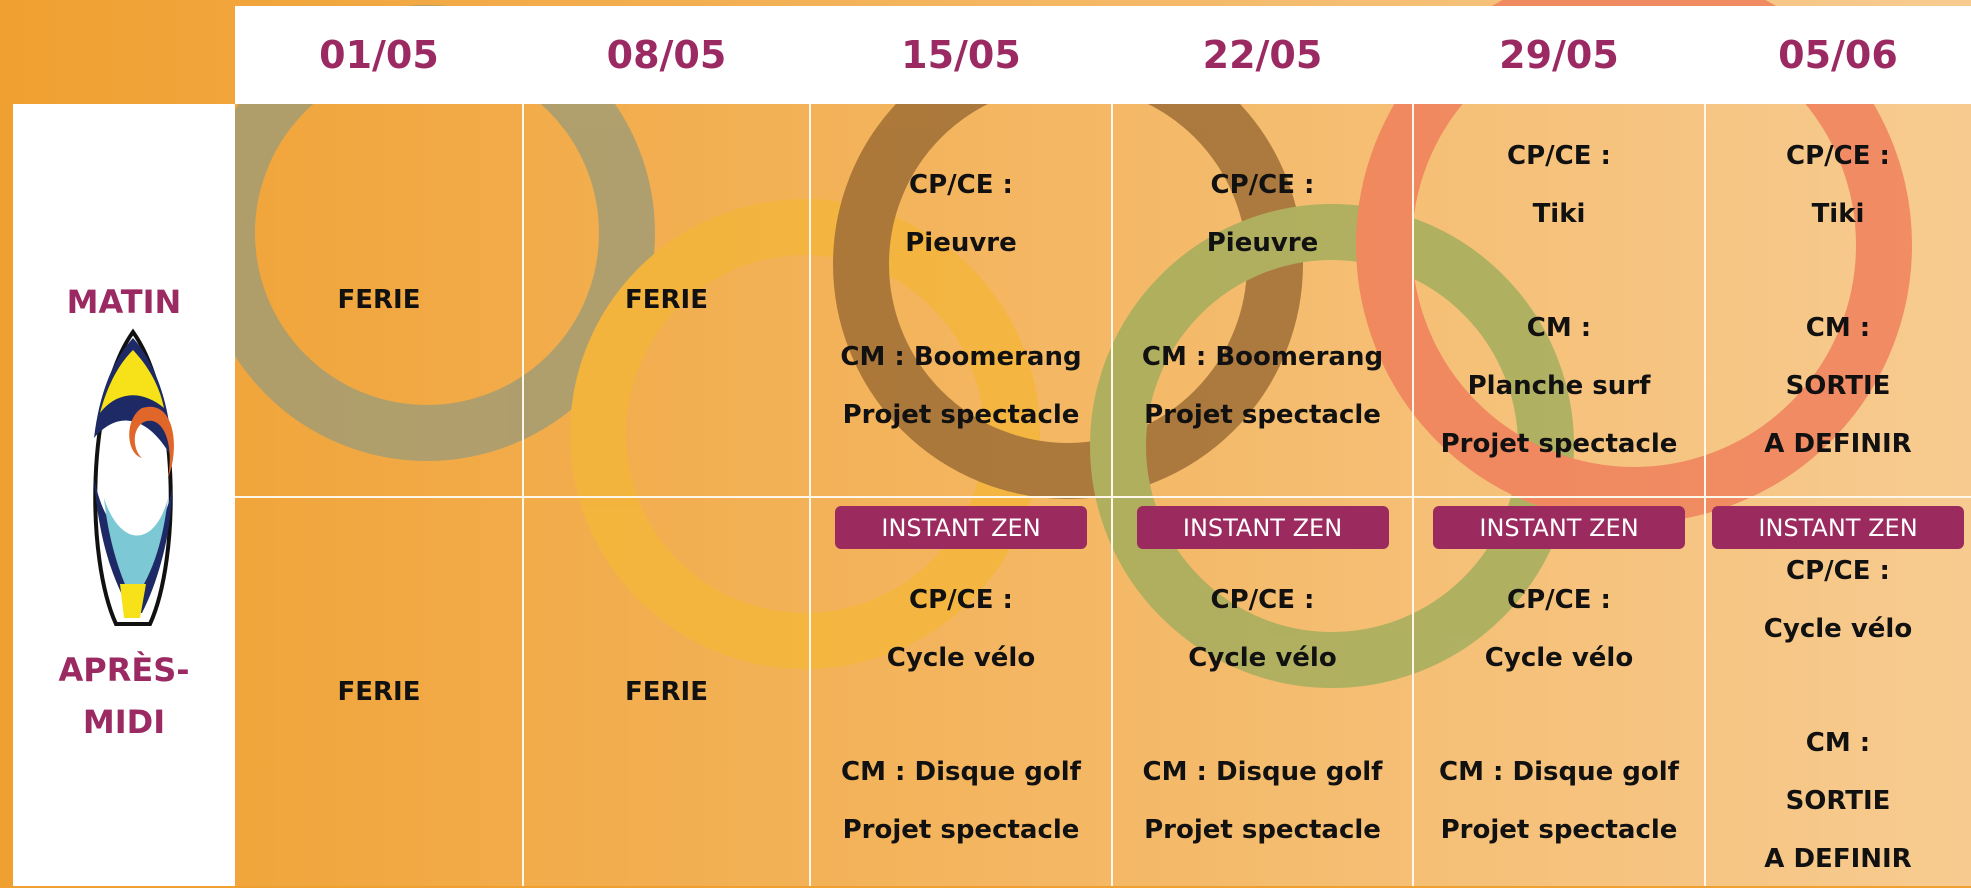 This screenshot has width=1971, height=888. I want to click on date-header: 05/06, so click(1838, 55).